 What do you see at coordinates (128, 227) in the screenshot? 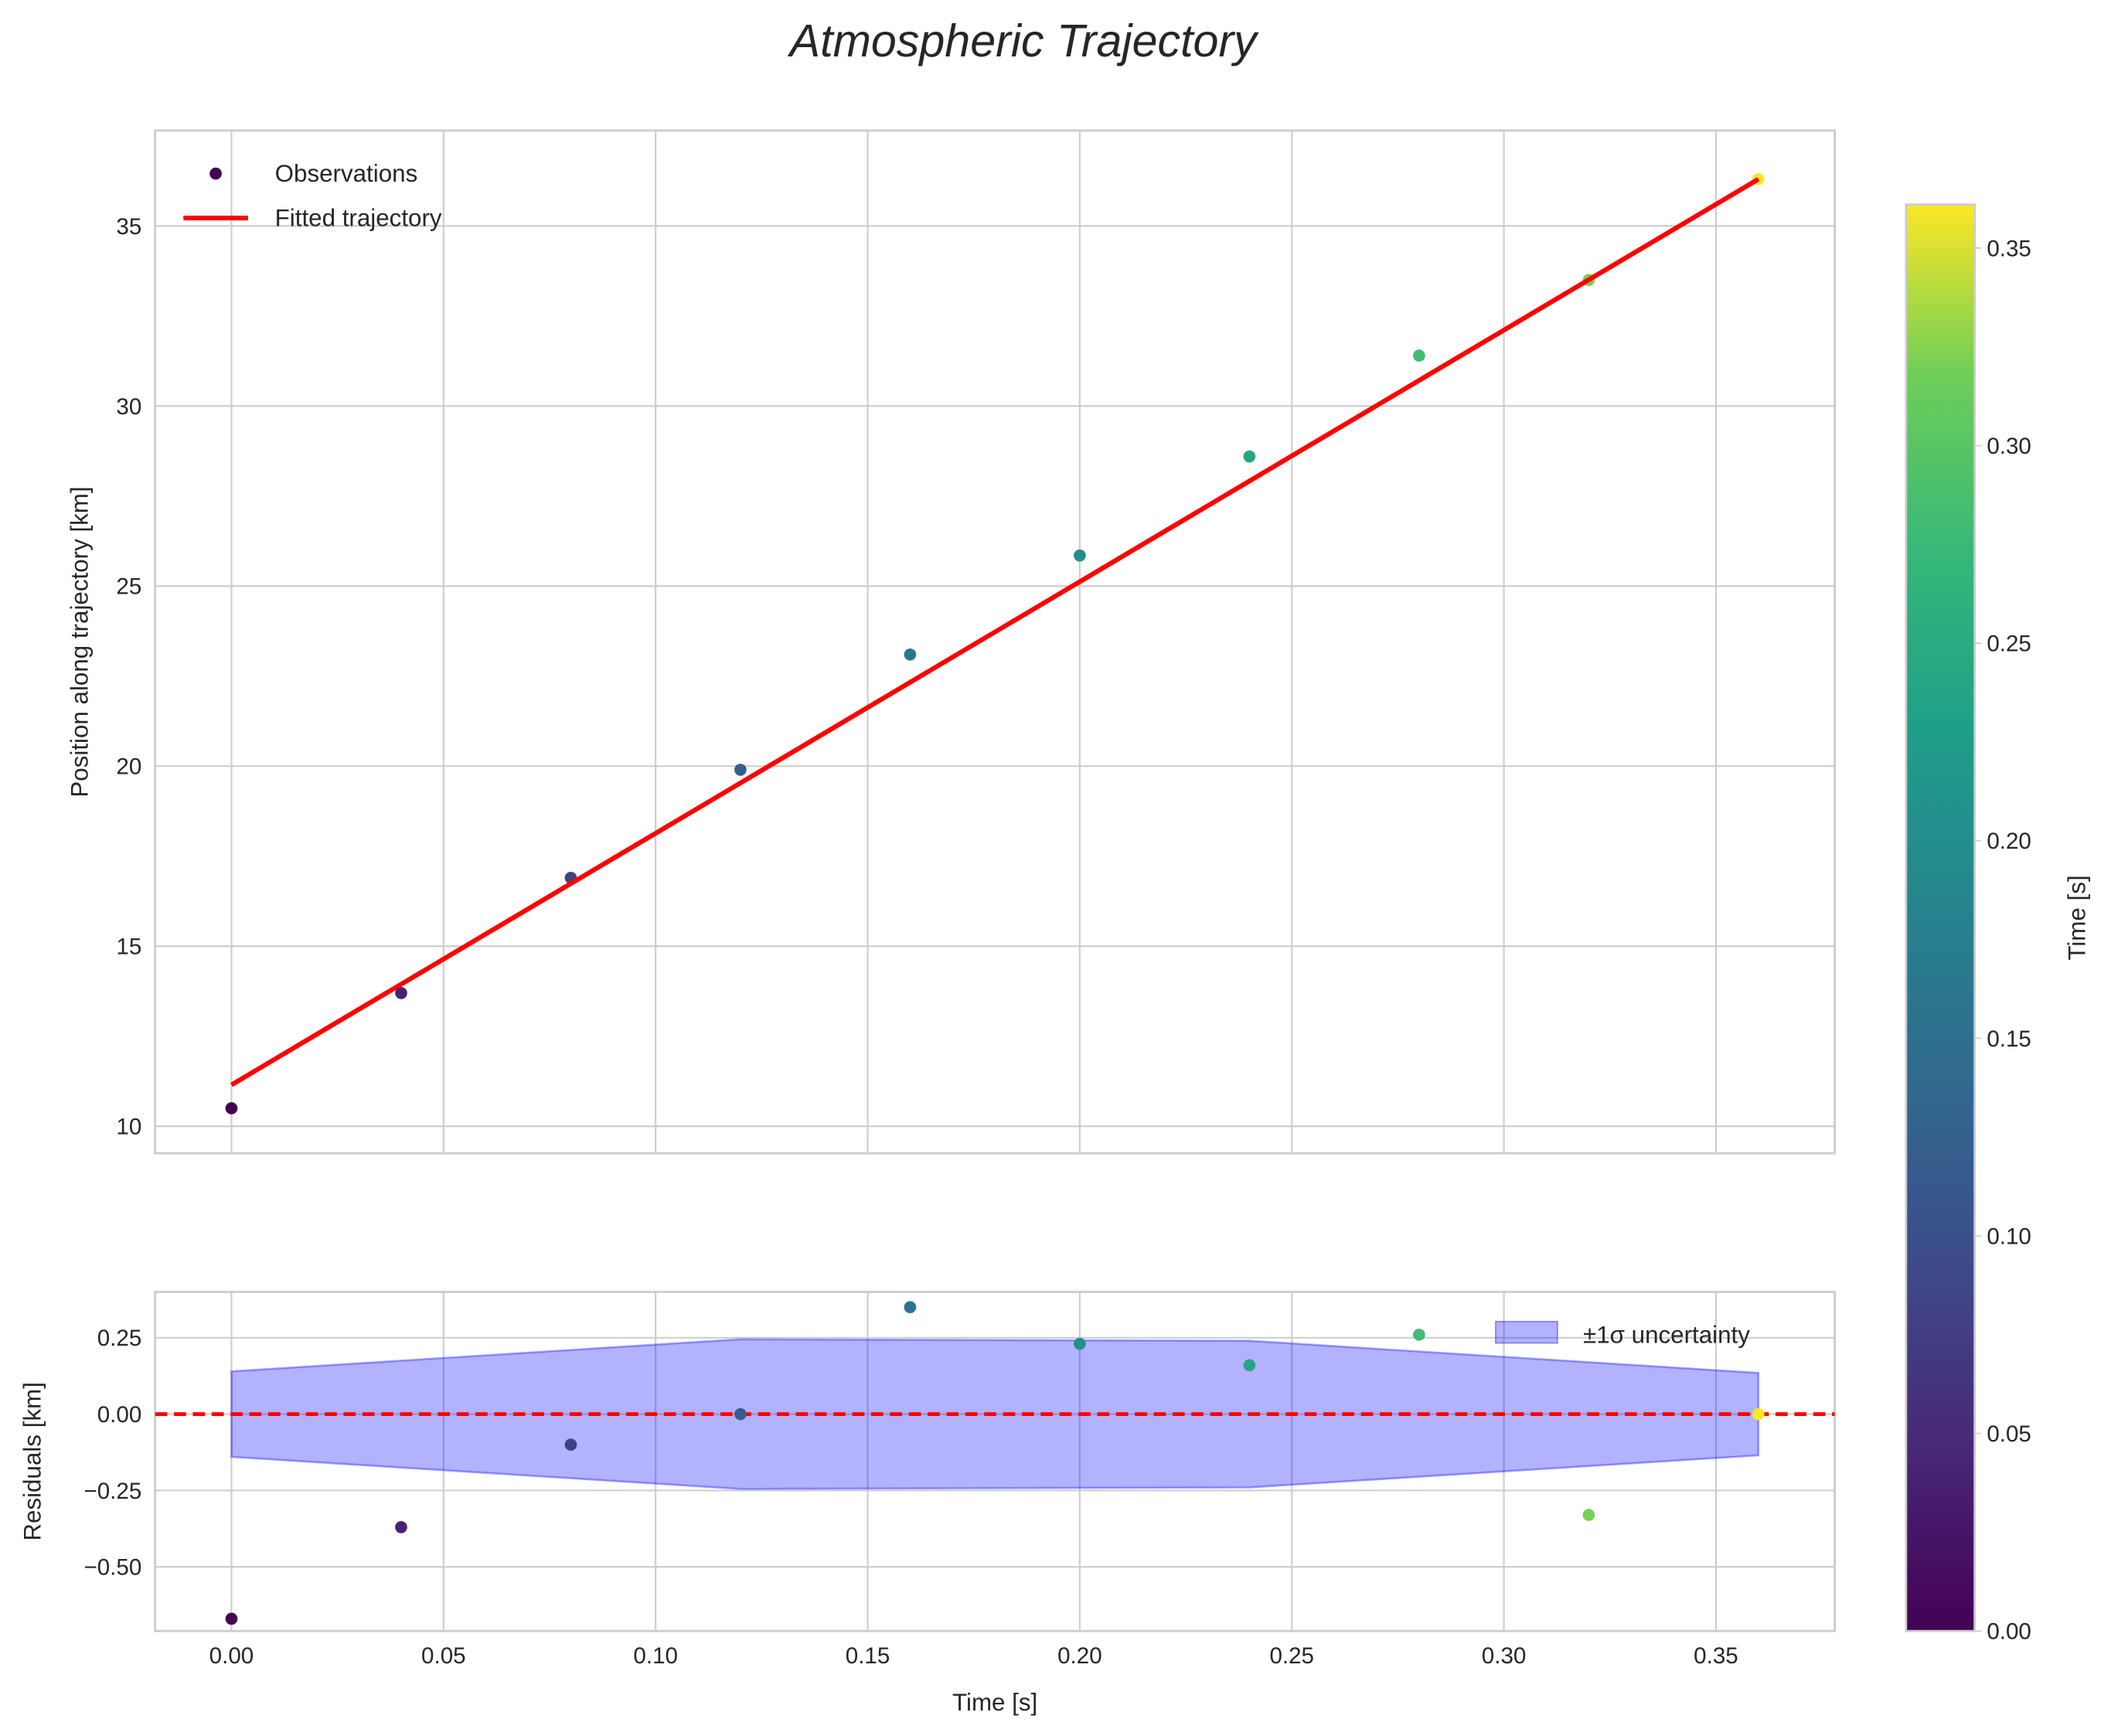
I see `y-tick-label: 35` at bounding box center [128, 227].